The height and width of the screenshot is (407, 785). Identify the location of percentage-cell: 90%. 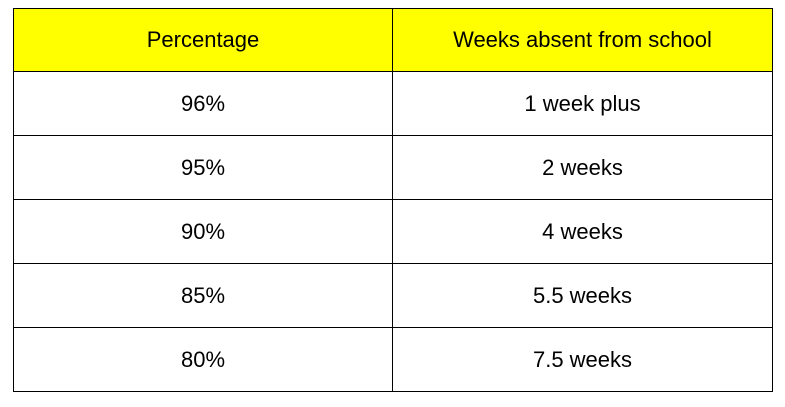
(203, 231).